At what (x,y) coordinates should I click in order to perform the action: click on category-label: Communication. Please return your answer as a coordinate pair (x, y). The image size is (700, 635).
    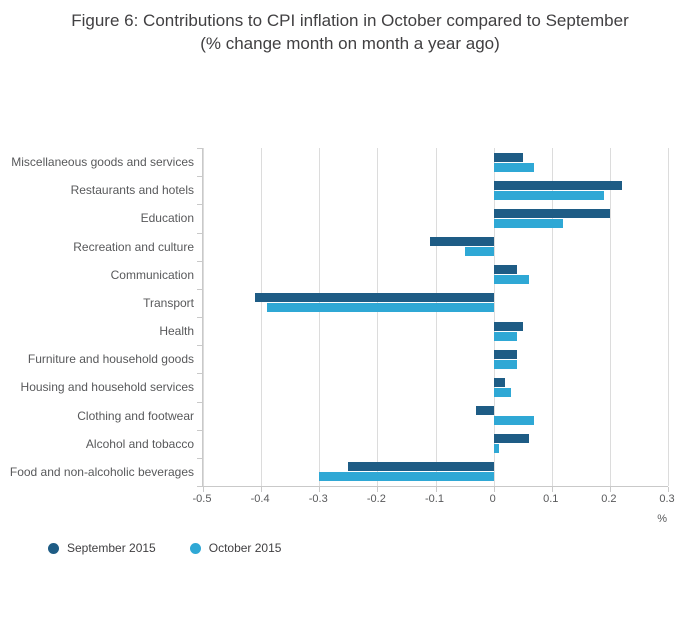
    Looking at the image, I should click on (152, 274).